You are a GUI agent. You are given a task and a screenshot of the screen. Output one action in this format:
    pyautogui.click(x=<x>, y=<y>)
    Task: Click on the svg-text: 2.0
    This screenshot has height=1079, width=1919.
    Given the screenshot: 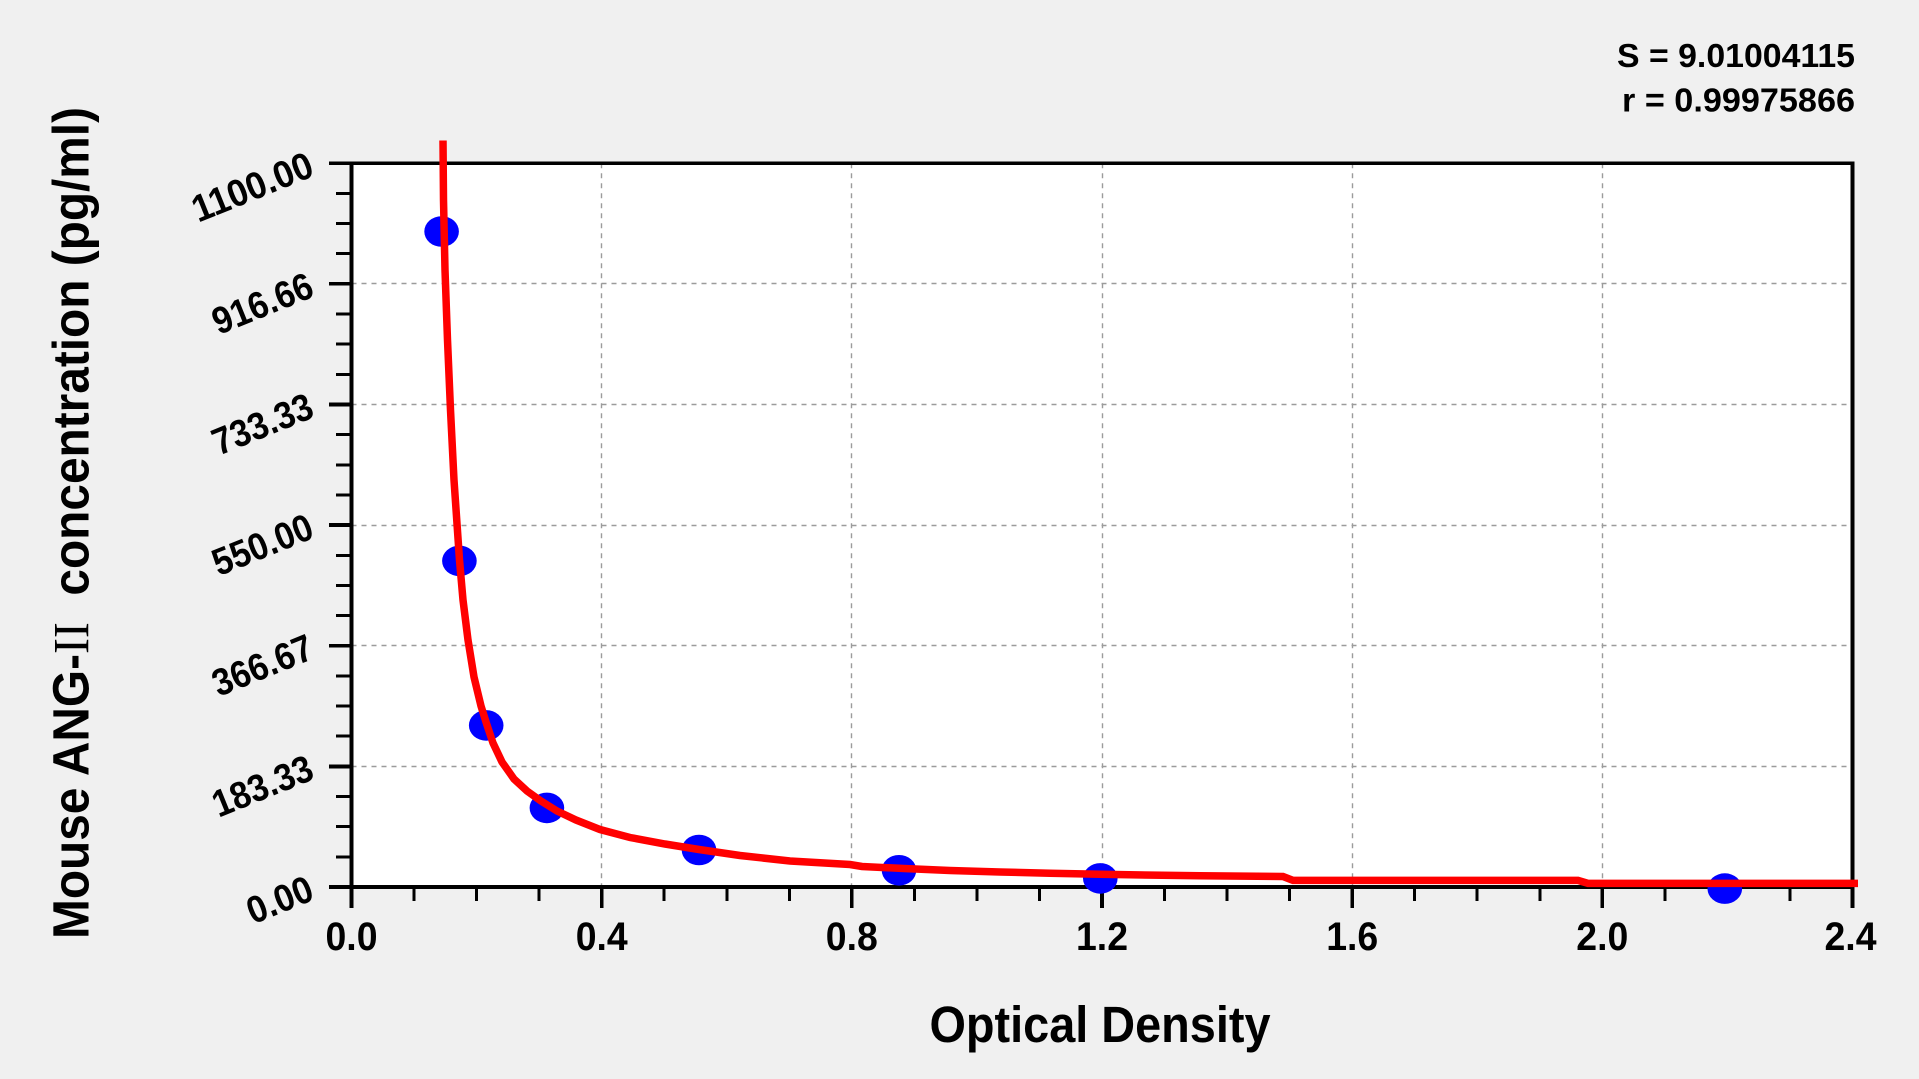 What is the action you would take?
    pyautogui.click(x=1602, y=937)
    